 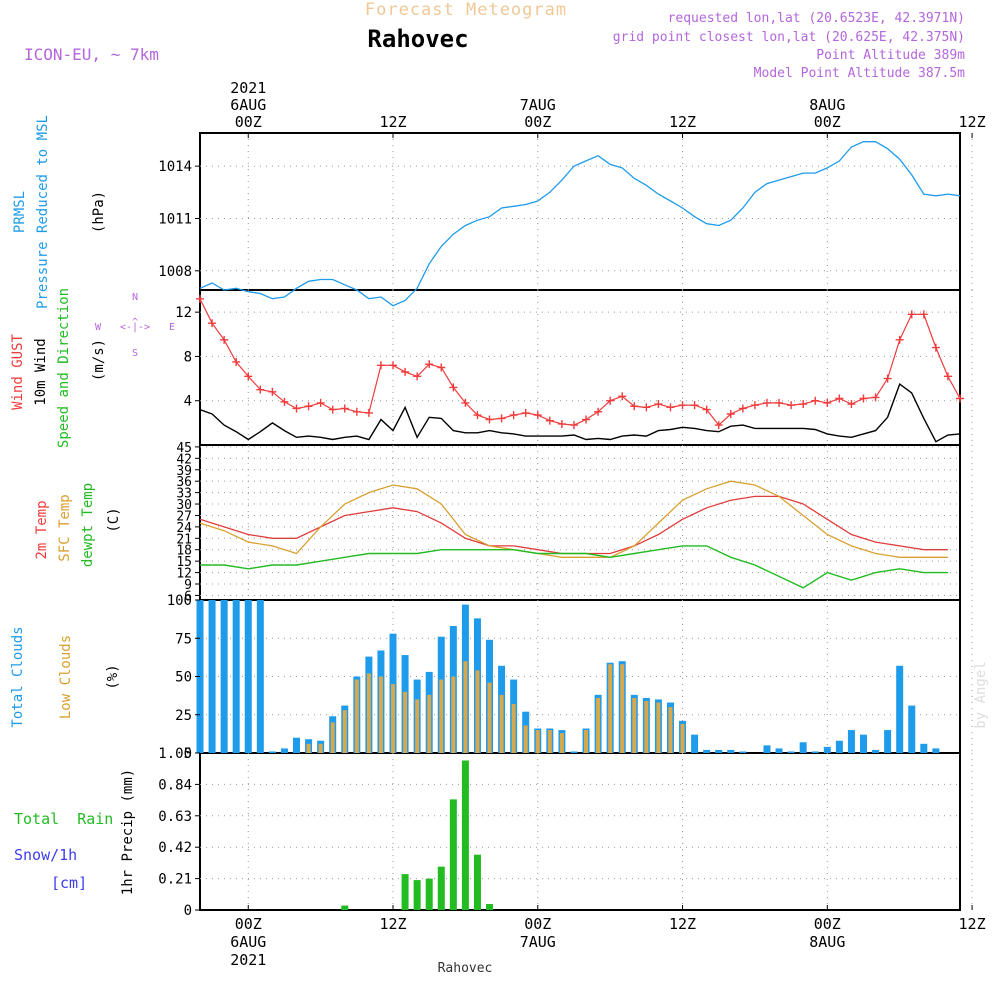 What do you see at coordinates (816, 18) in the screenshot?
I see `requested-coords: requested lon,lat (20.6523E, 42.3971N)` at bounding box center [816, 18].